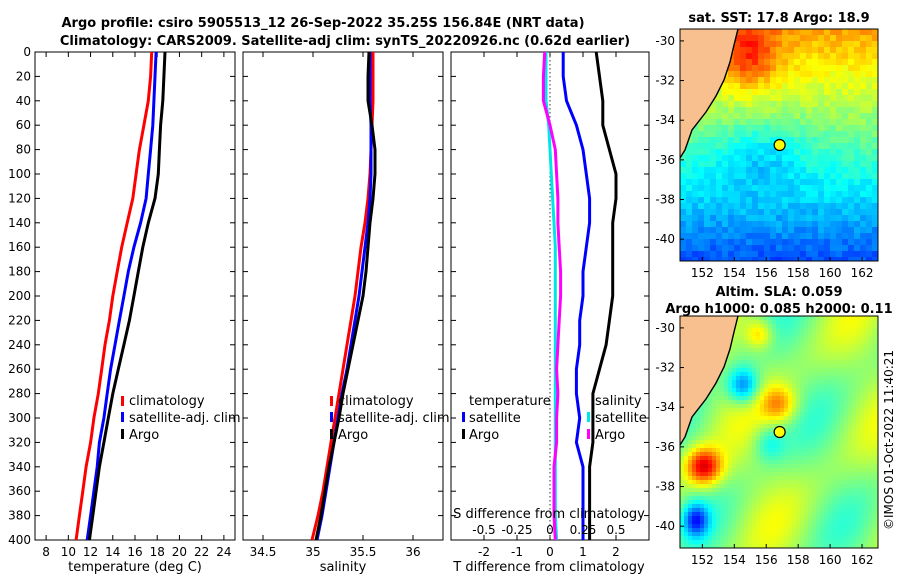  Describe the element at coordinates (665, 487) in the screenshot. I see `lat-tick-label: -38` at that location.